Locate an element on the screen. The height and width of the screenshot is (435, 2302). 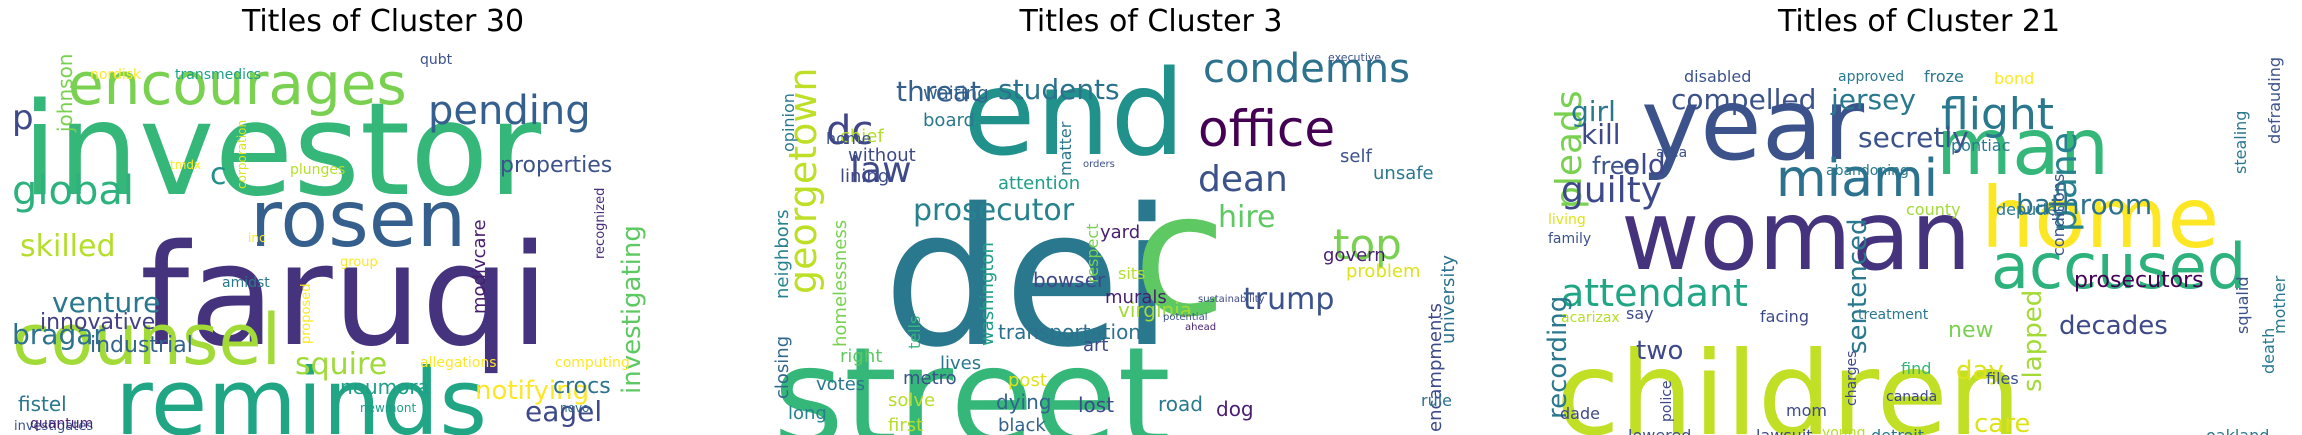
word-neumora: neumora is located at coordinates (385, 387).